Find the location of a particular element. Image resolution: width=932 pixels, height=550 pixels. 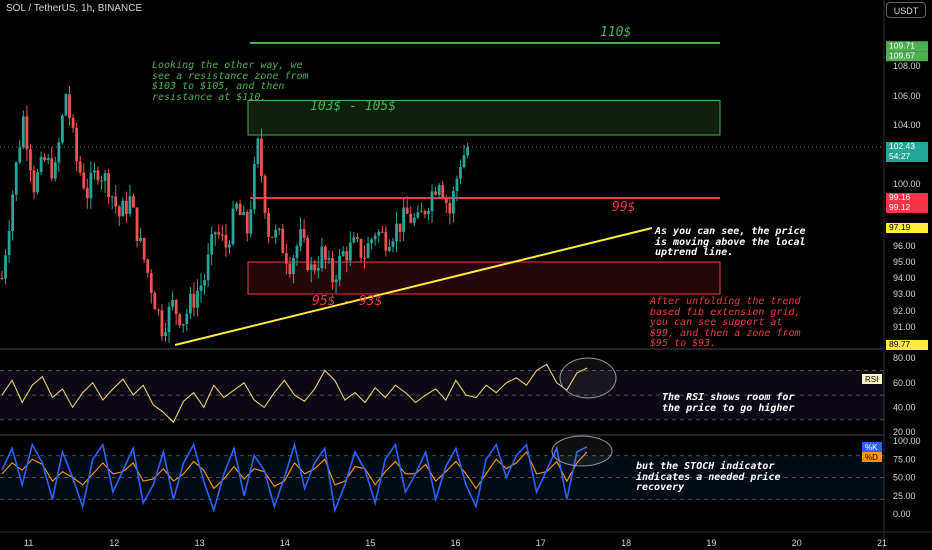

stoch-tick-label: 0.00 is located at coordinates (902, 514).